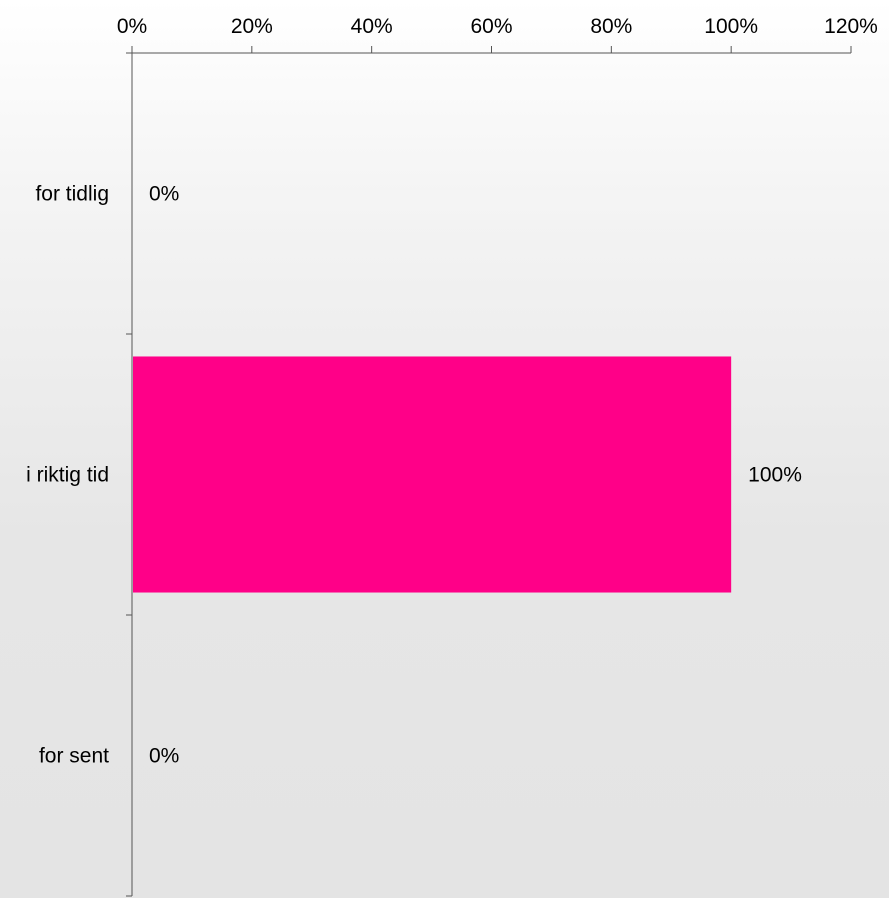  What do you see at coordinates (72, 194) in the screenshot?
I see `category-label: for tidlig` at bounding box center [72, 194].